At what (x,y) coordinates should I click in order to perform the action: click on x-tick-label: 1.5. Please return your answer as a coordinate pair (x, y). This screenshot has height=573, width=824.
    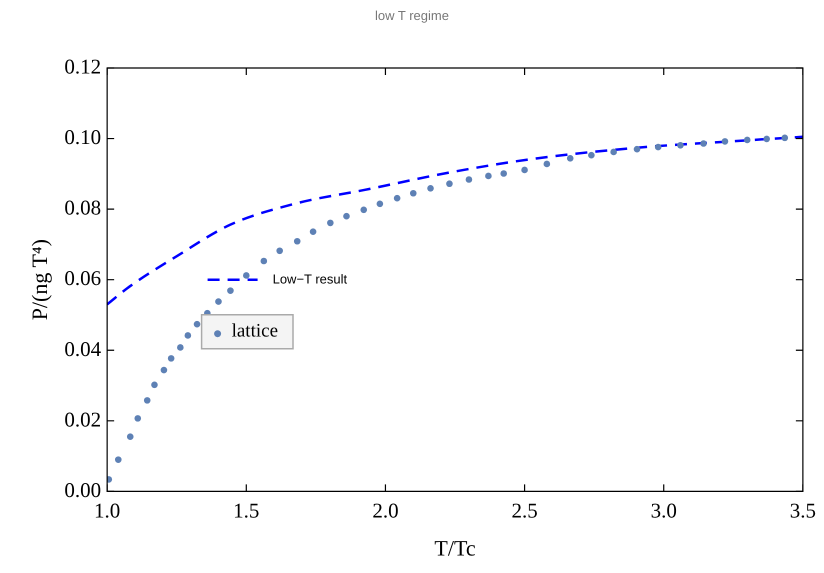
    Looking at the image, I should click on (246, 510).